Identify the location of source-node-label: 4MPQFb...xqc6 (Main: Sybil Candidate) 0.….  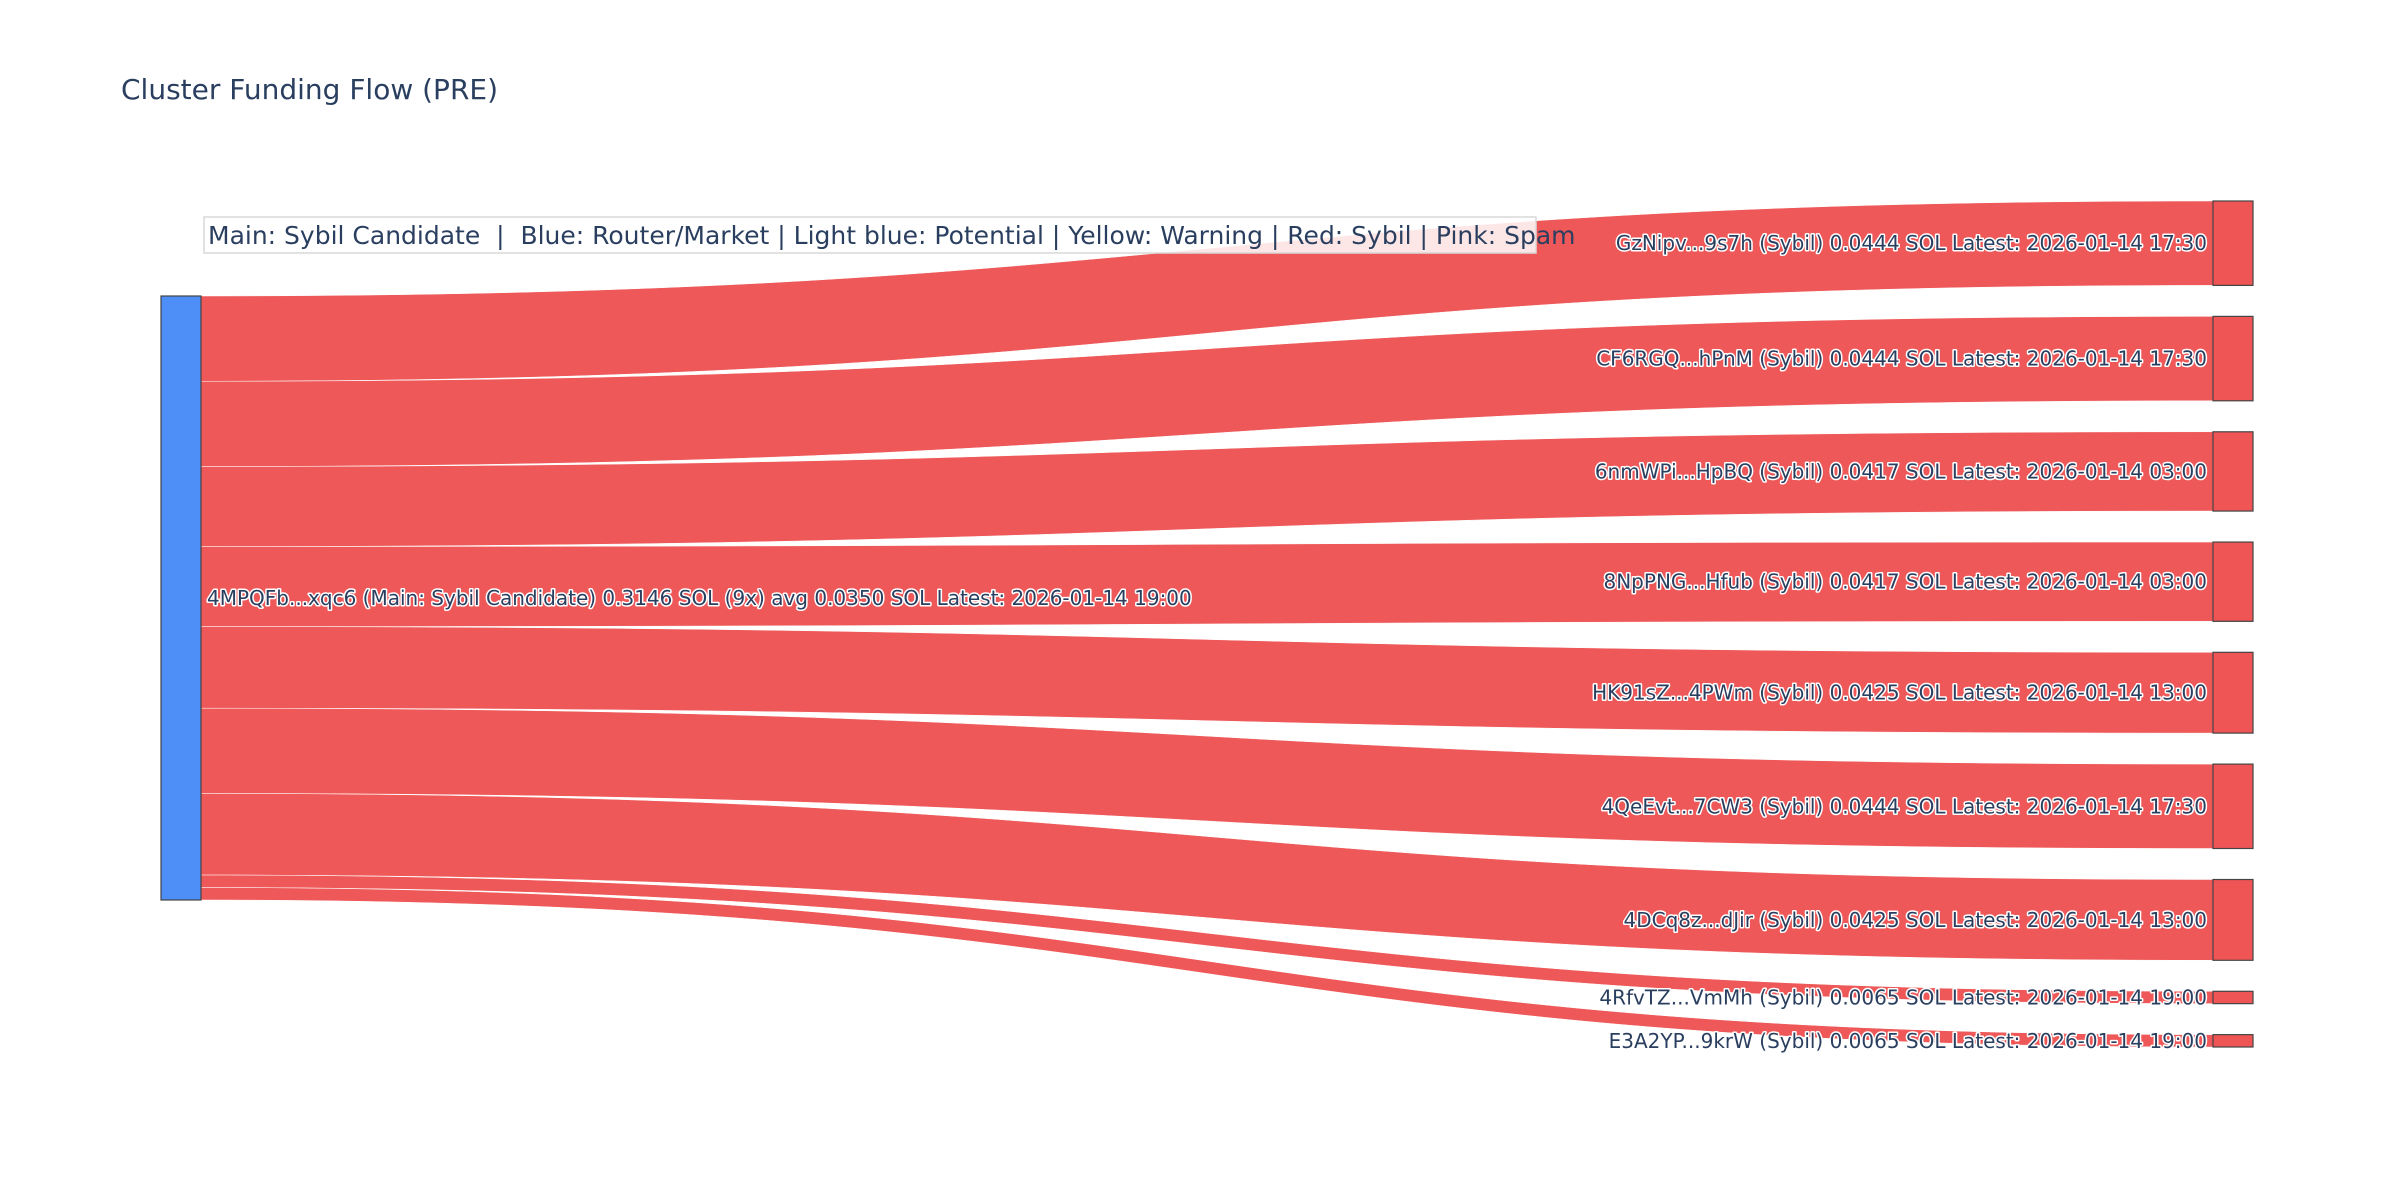
(699, 598).